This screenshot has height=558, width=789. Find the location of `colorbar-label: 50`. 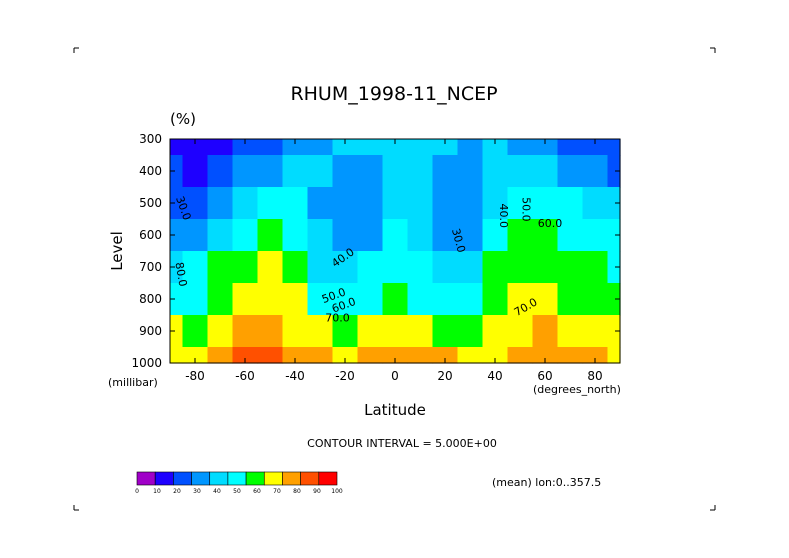

colorbar-label: 50 is located at coordinates (237, 491).